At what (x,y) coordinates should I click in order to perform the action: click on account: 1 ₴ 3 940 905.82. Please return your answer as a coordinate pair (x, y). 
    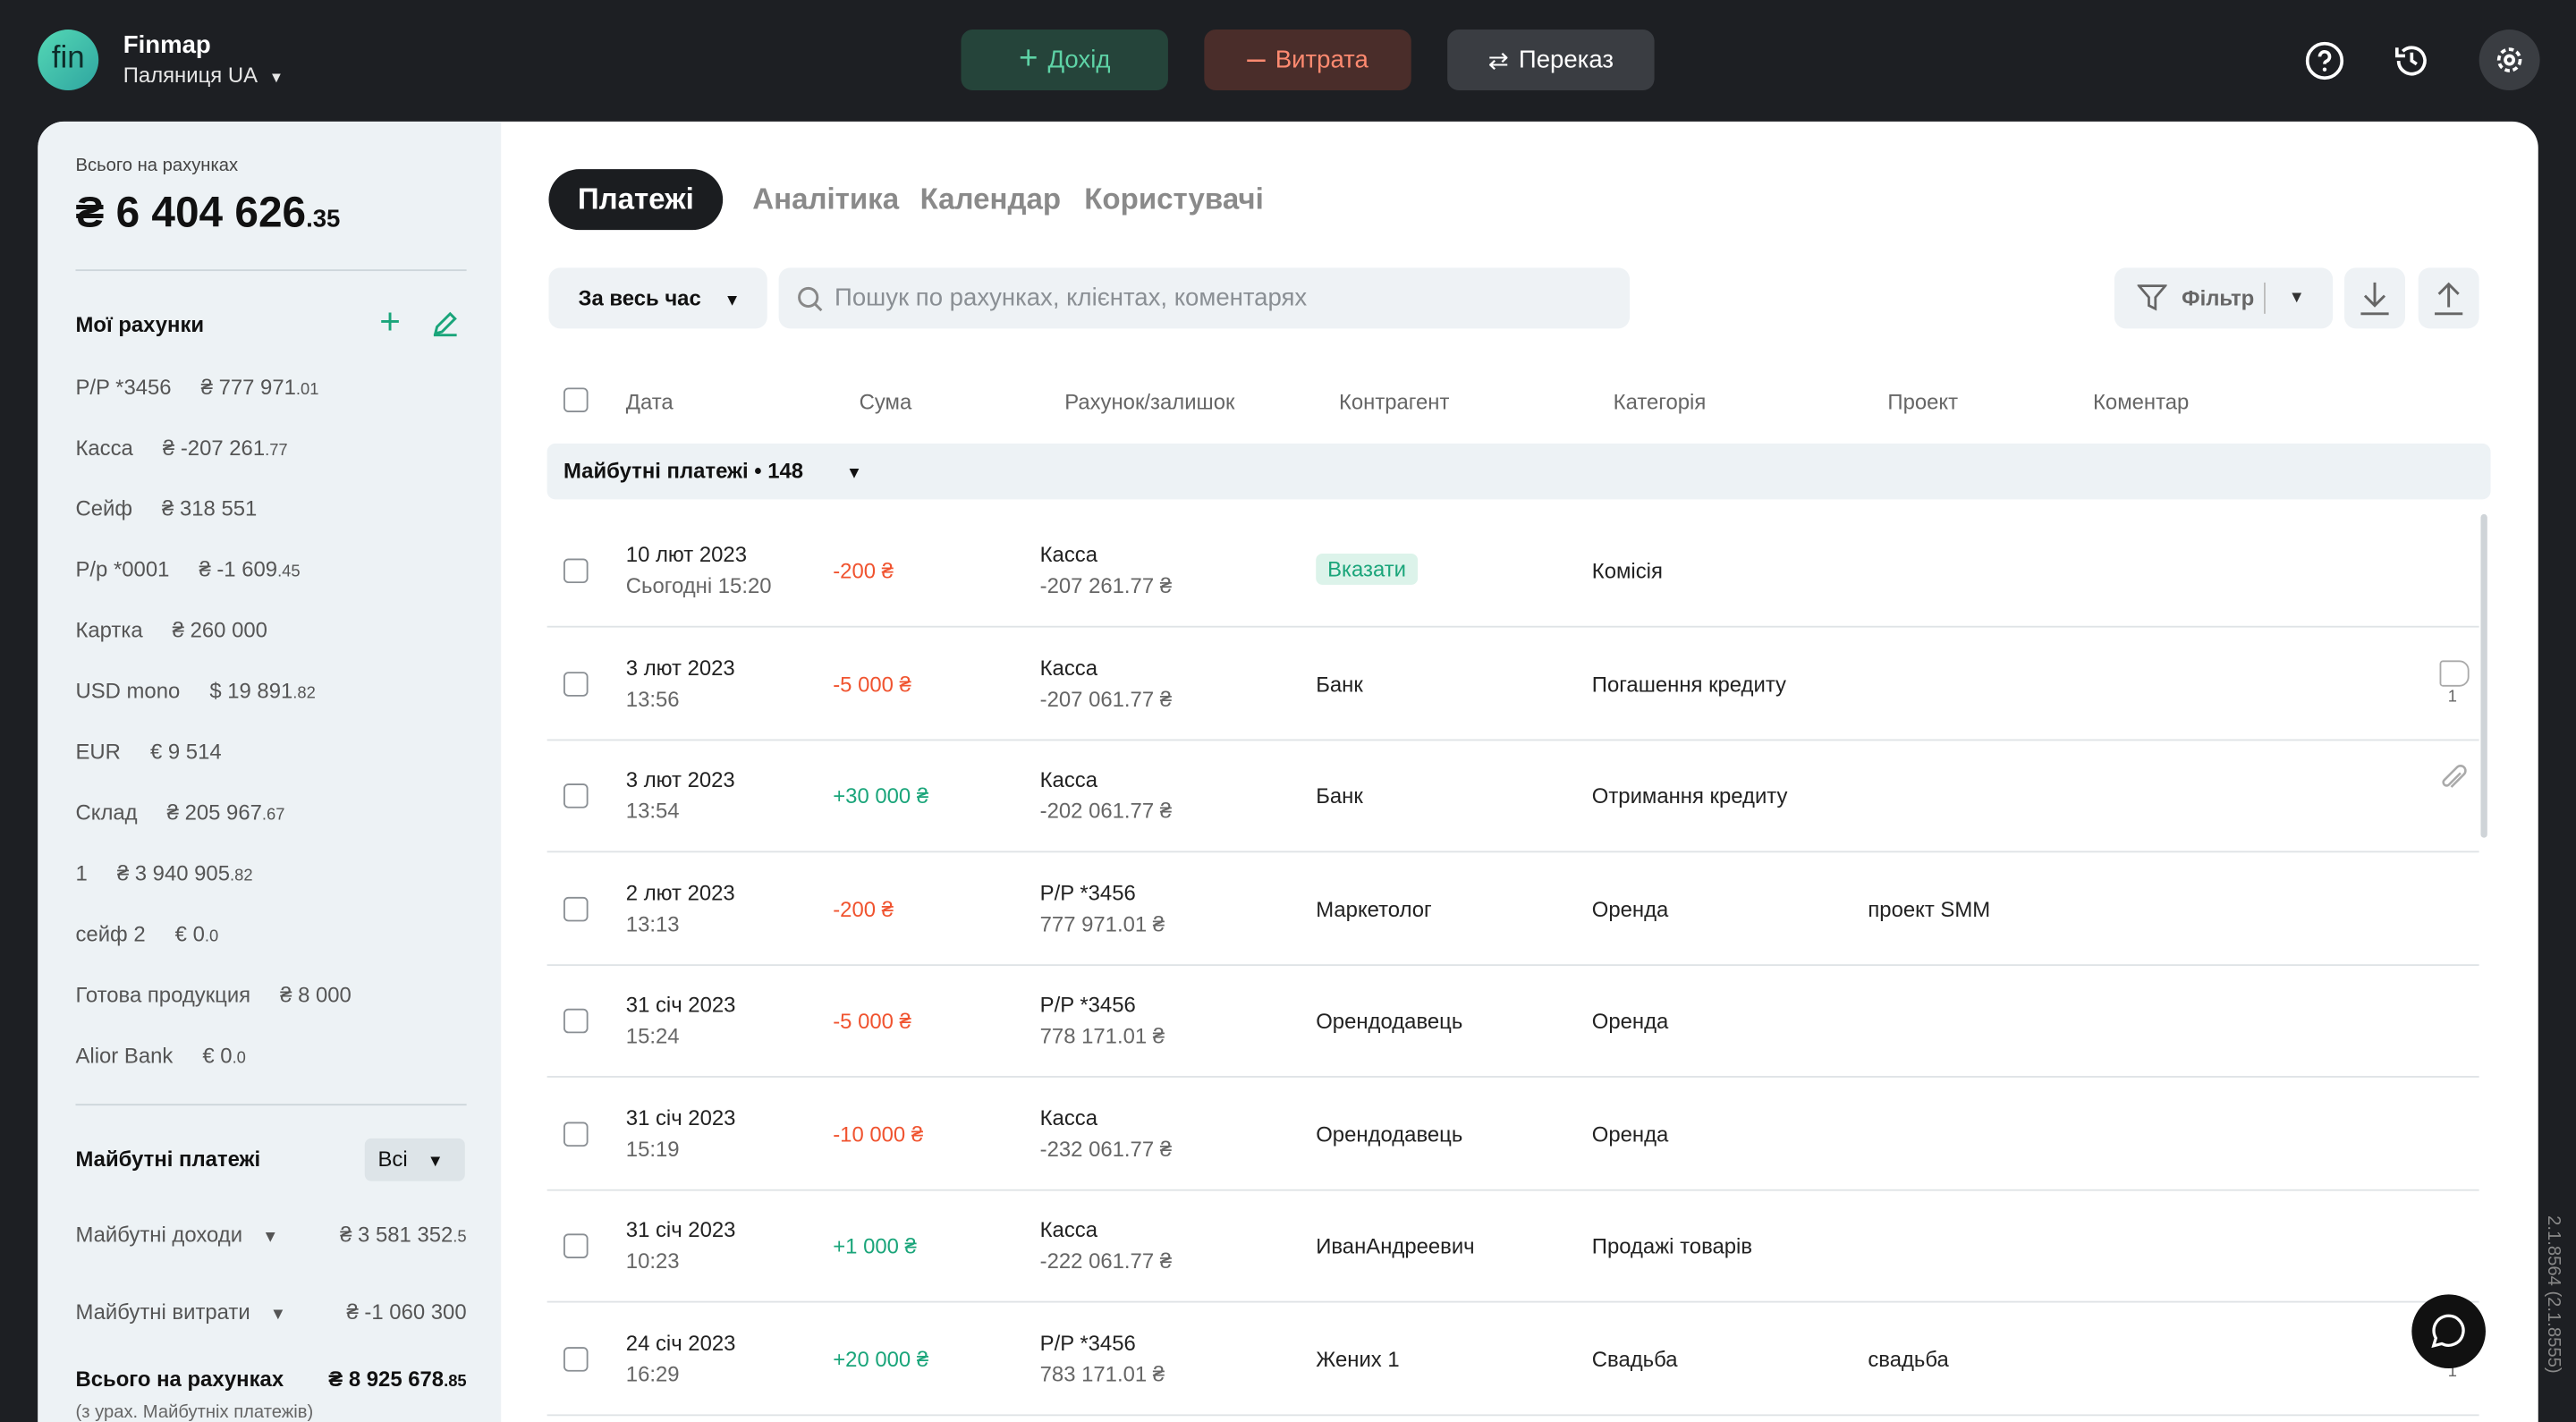
    Looking at the image, I should click on (163, 872).